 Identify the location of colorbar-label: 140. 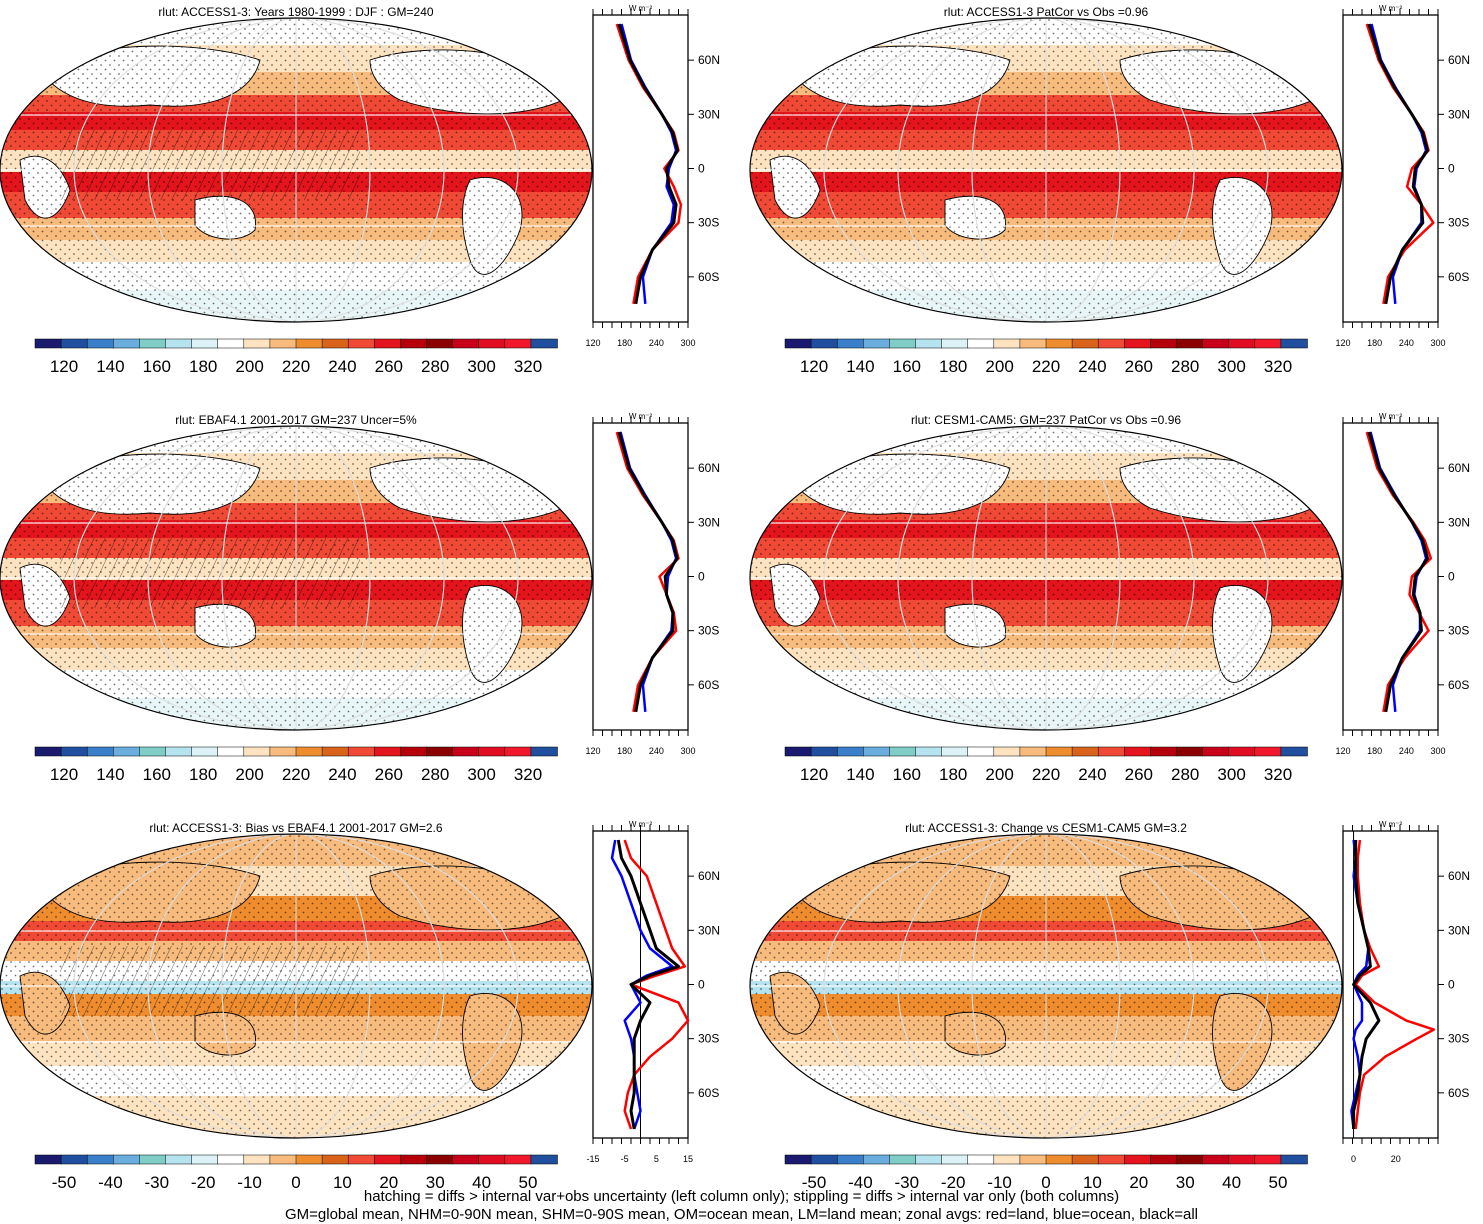
(860, 366).